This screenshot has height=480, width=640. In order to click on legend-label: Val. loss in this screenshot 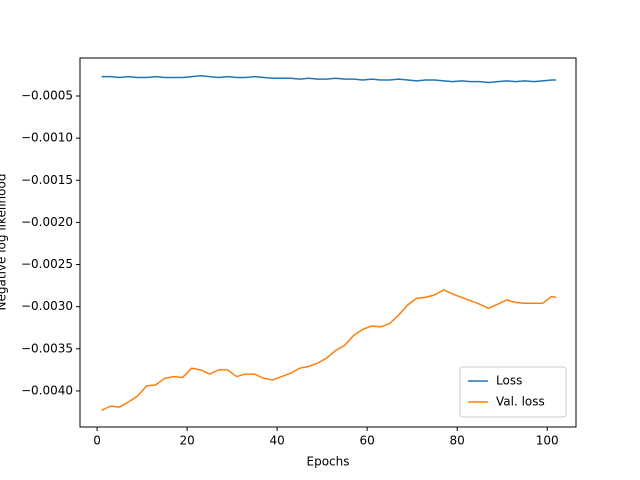, I will do `click(520, 402)`.